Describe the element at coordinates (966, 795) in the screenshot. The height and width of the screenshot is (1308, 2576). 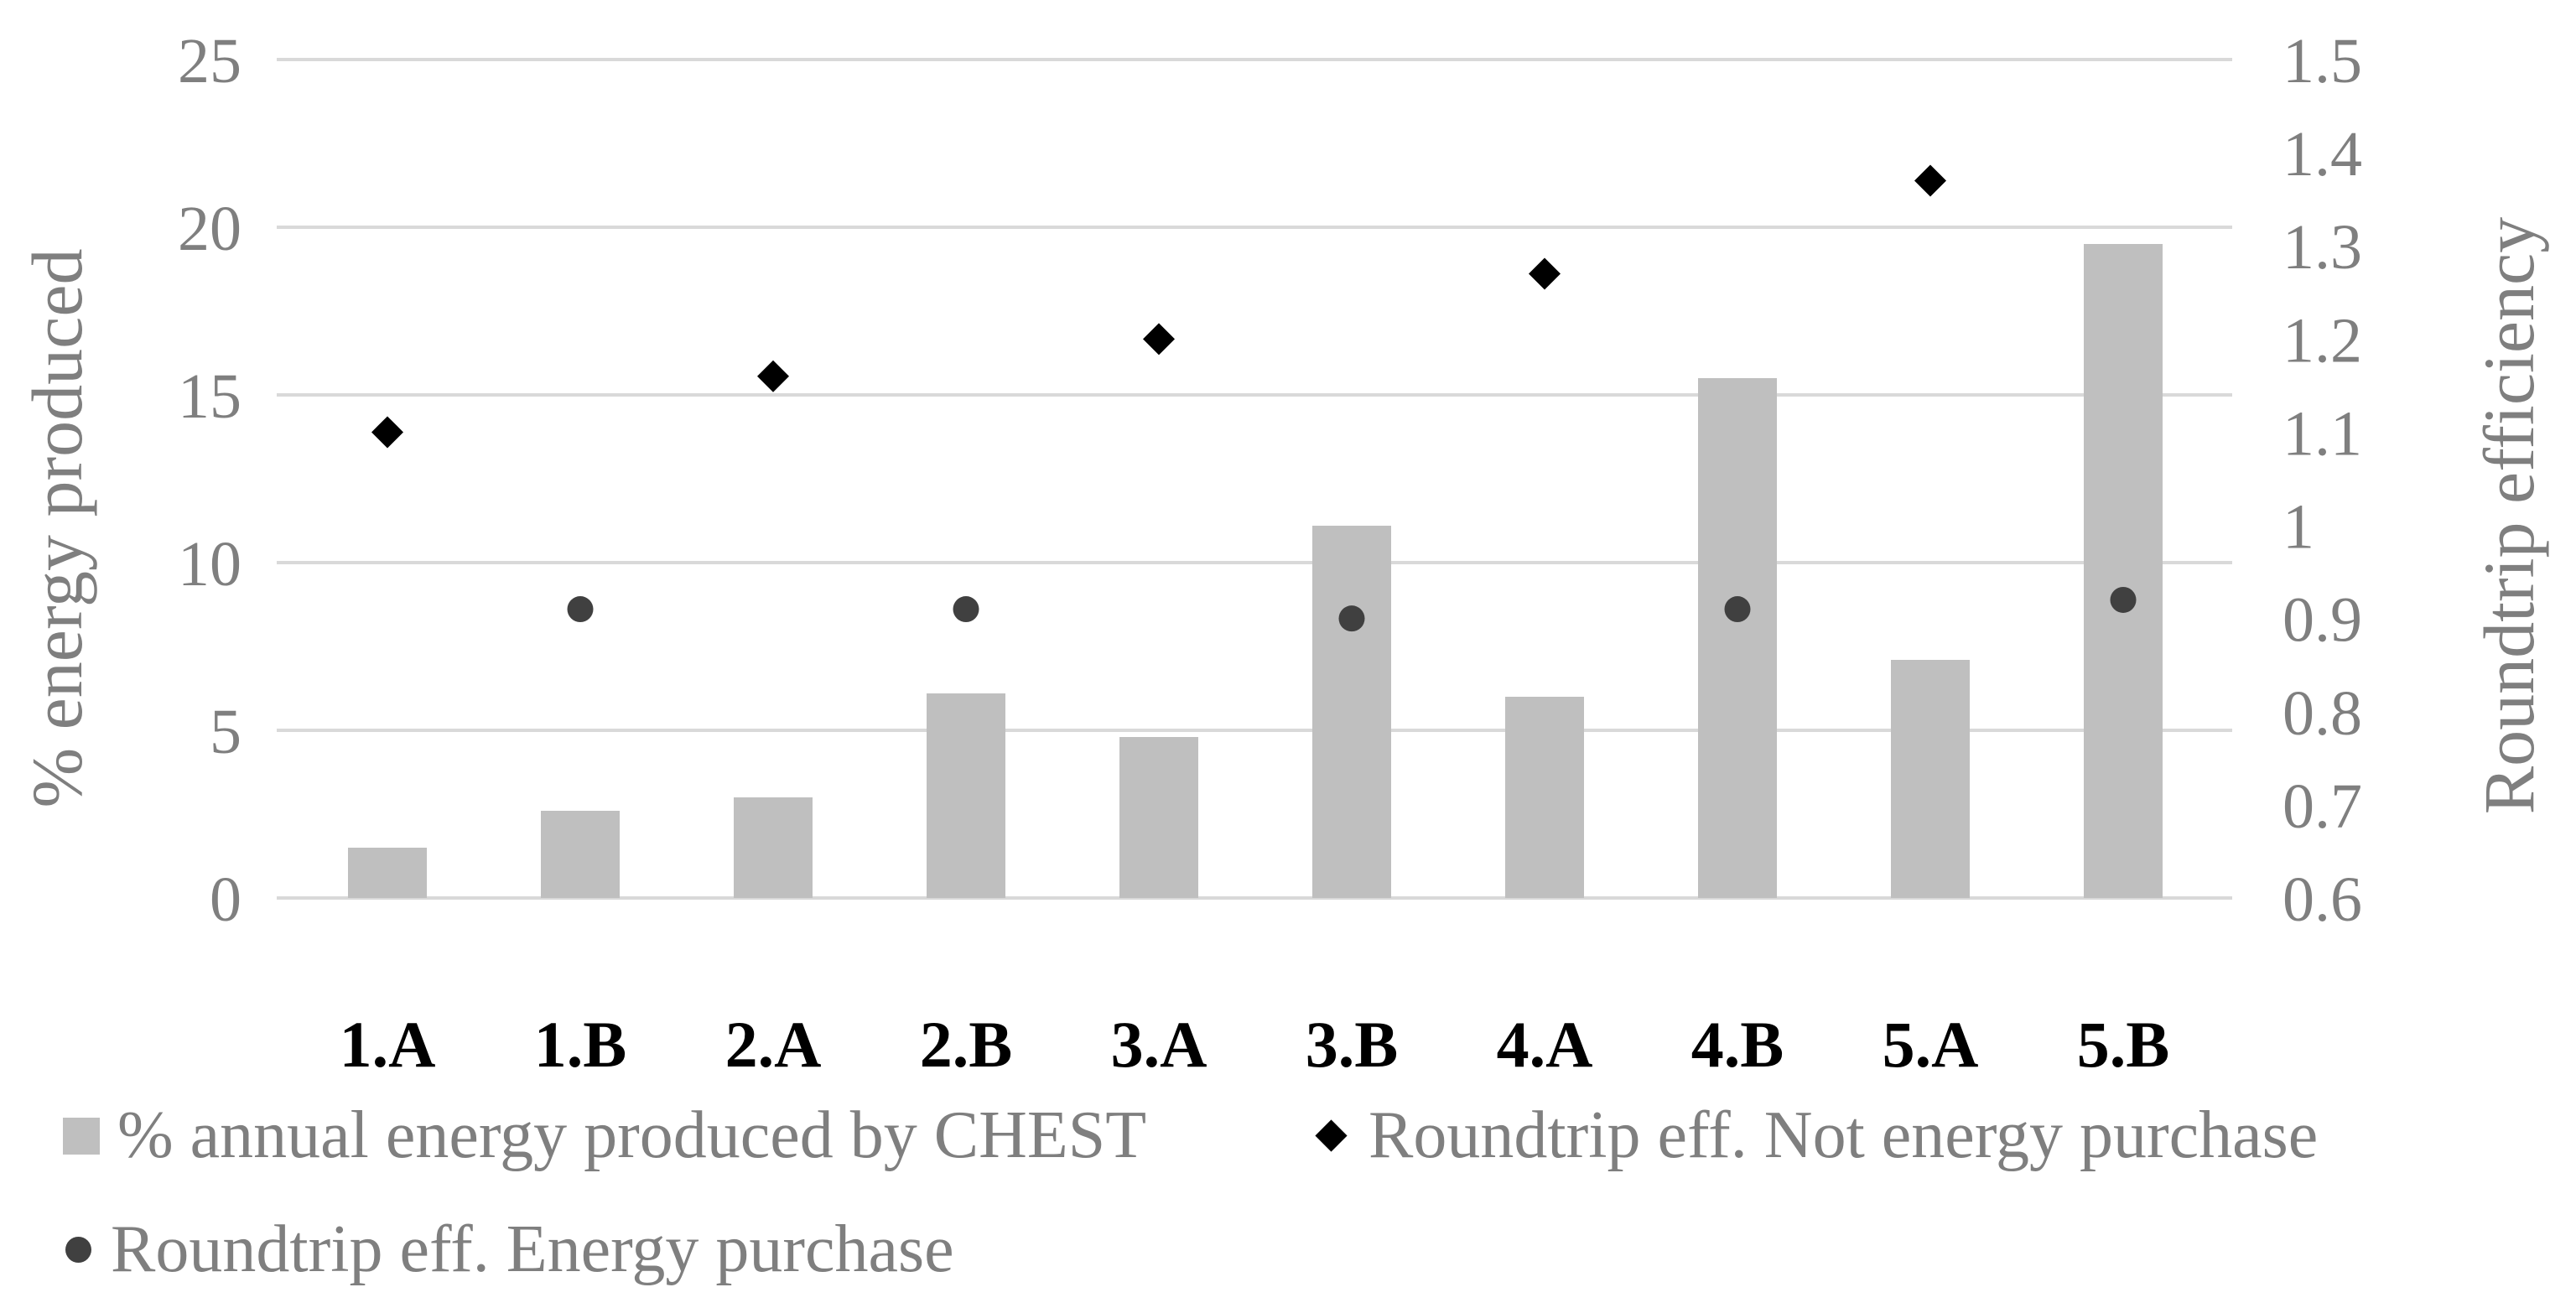
I see `bar-2.B` at that location.